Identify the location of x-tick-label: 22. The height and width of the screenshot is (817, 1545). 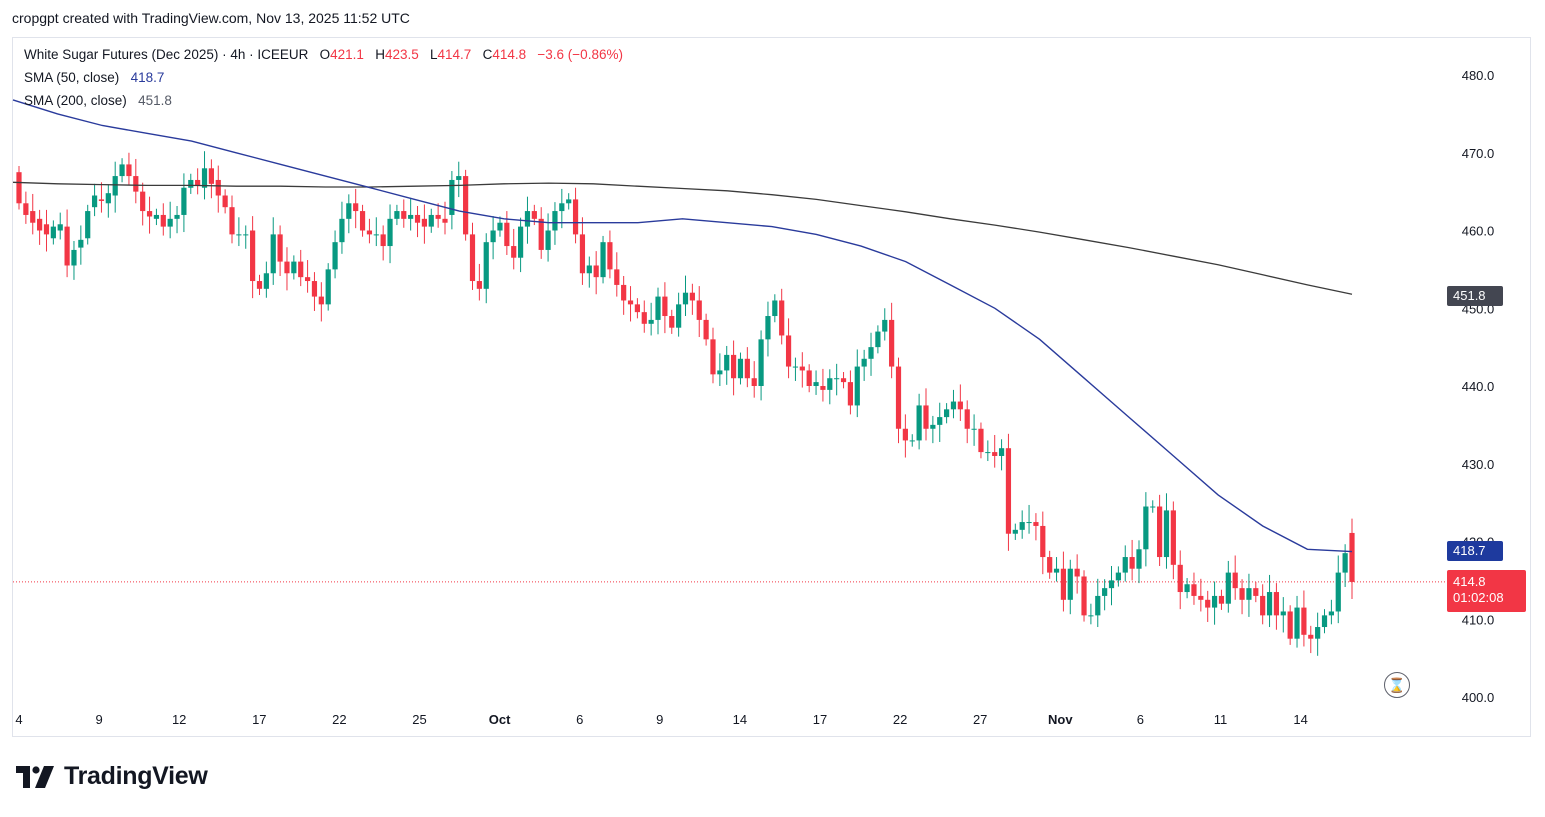
(900, 719).